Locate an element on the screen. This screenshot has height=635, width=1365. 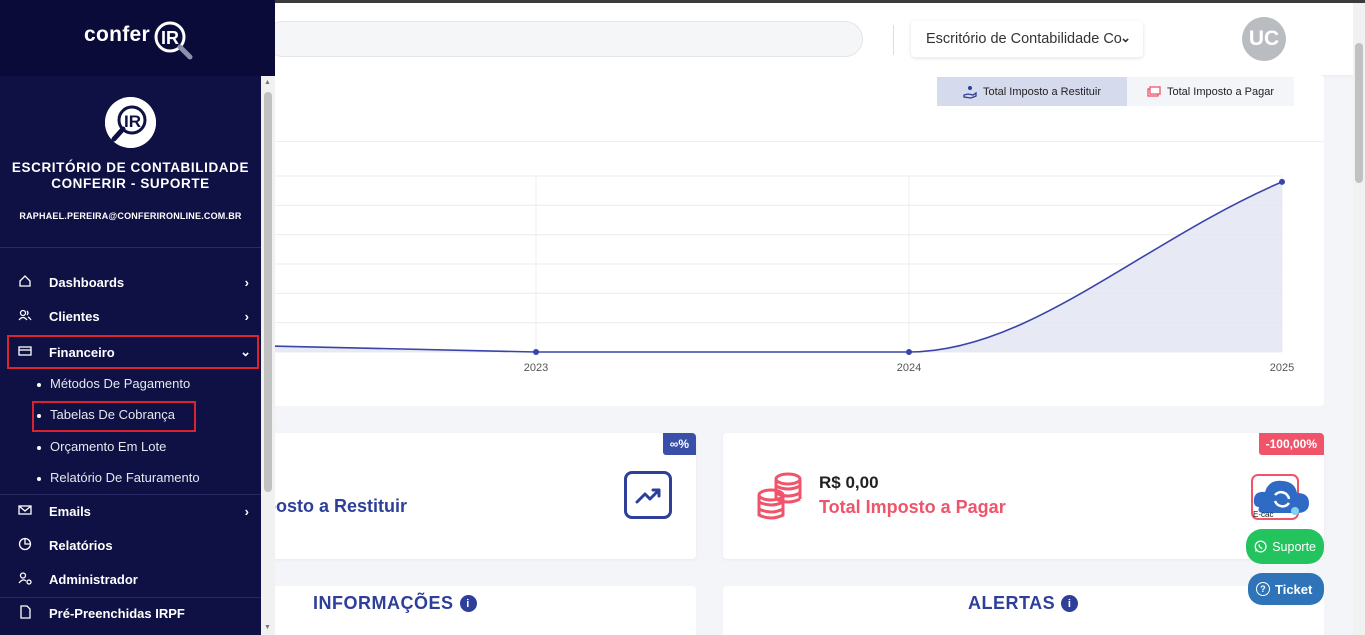
sidebar-item-label: Emails is located at coordinates (70, 511).